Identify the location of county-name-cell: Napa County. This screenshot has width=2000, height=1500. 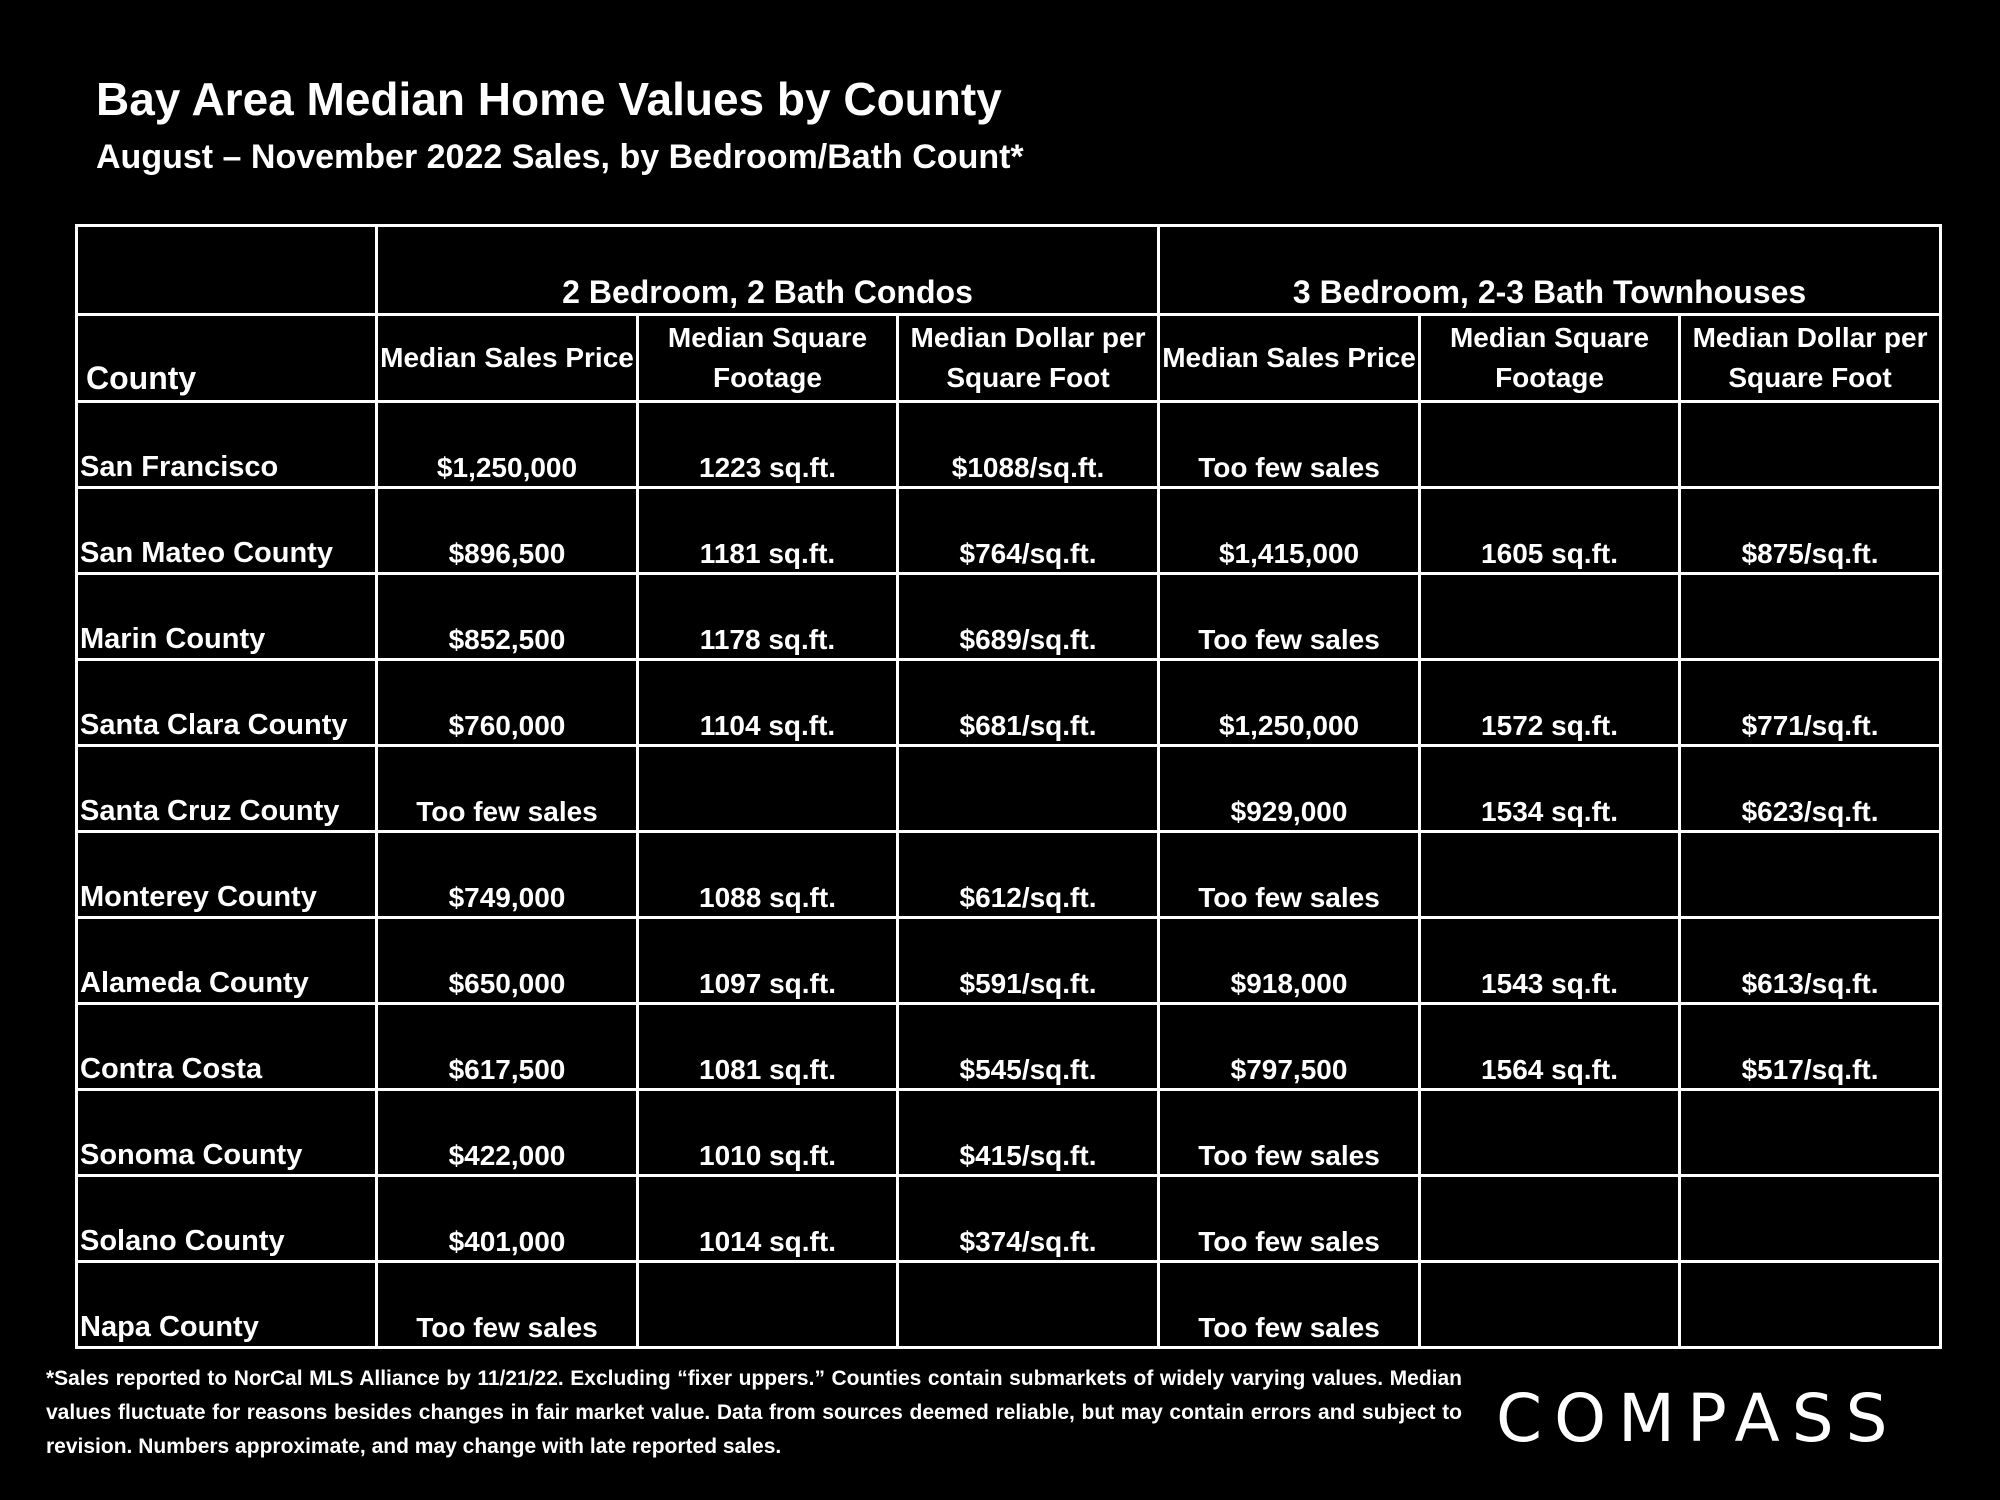
(226, 1304).